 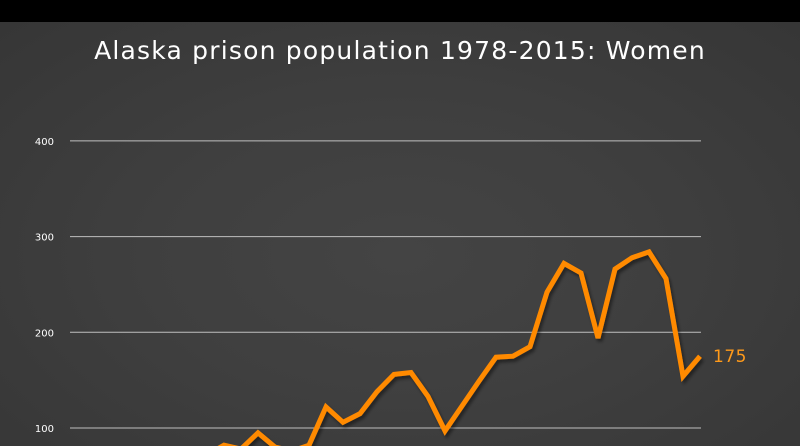 I want to click on y-tick-label: 400, so click(x=44, y=142).